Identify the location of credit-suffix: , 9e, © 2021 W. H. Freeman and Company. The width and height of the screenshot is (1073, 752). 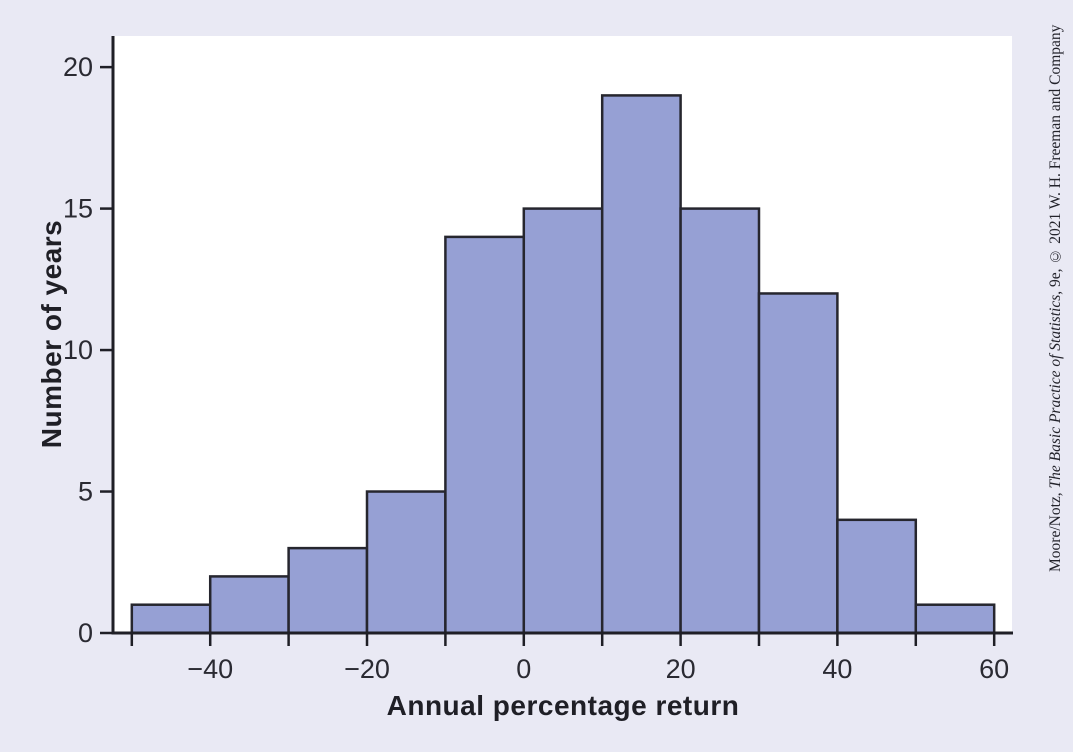
(1055, 159).